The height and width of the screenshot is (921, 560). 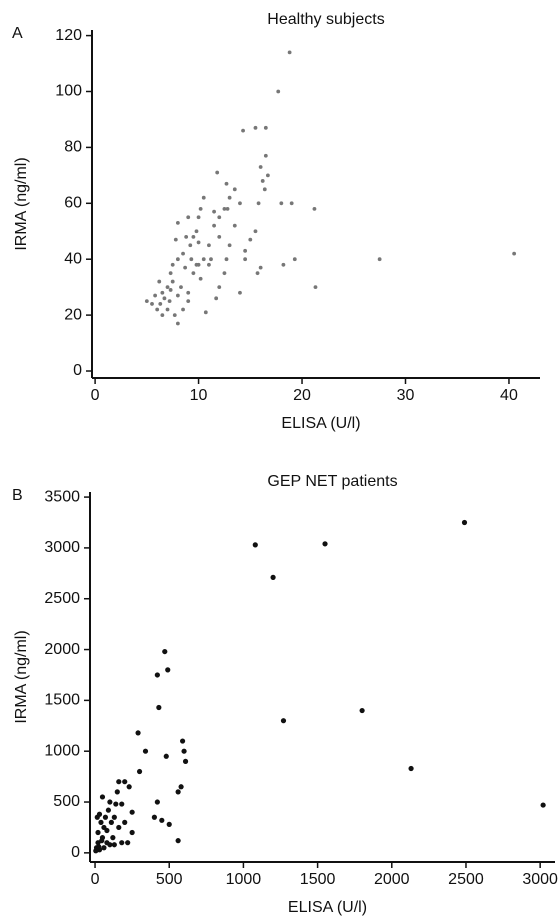 What do you see at coordinates (244, 879) in the screenshot?
I see `x-tick-label: 1000` at bounding box center [244, 879].